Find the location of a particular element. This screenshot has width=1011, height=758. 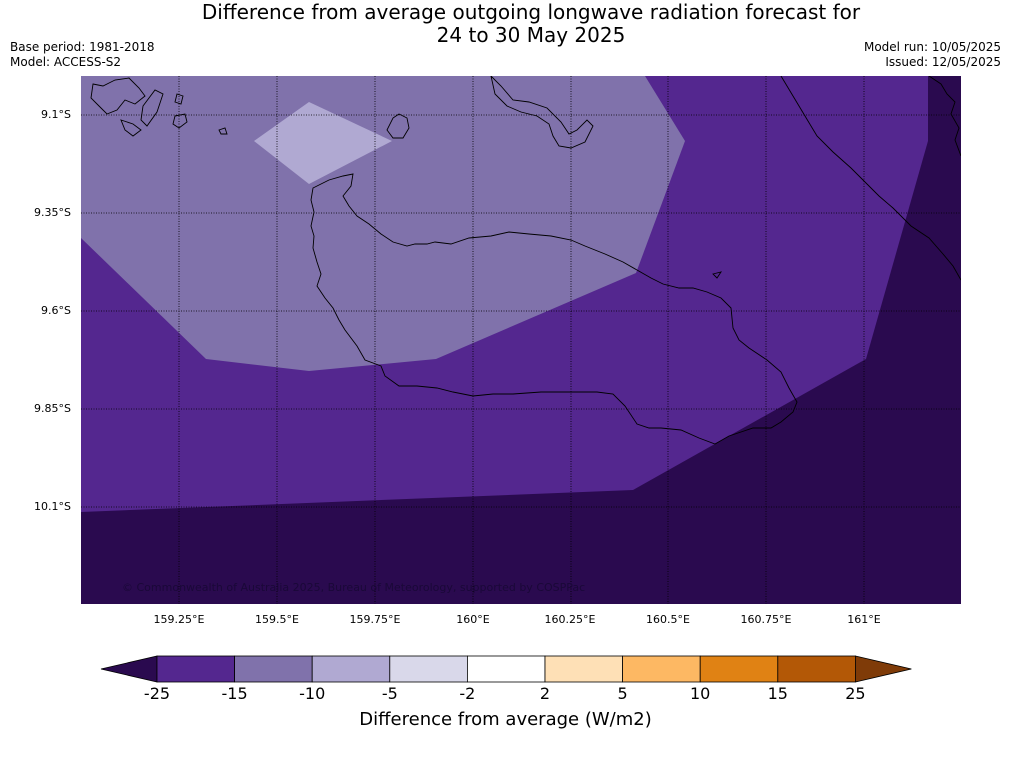

colorbar-tick-label: -2 is located at coordinates (467, 693).